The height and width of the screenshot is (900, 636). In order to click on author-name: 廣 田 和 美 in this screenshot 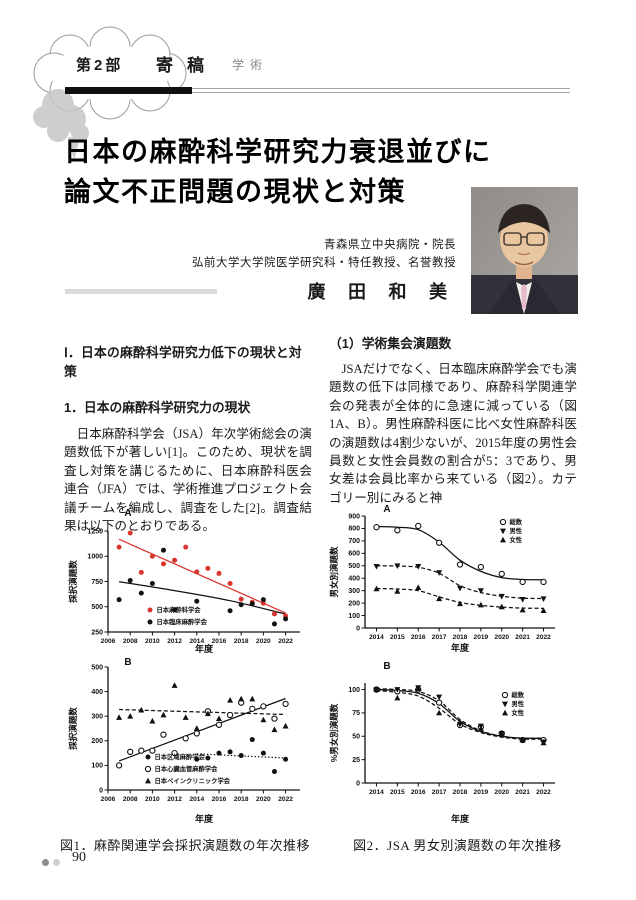, I will do `click(381, 292)`.